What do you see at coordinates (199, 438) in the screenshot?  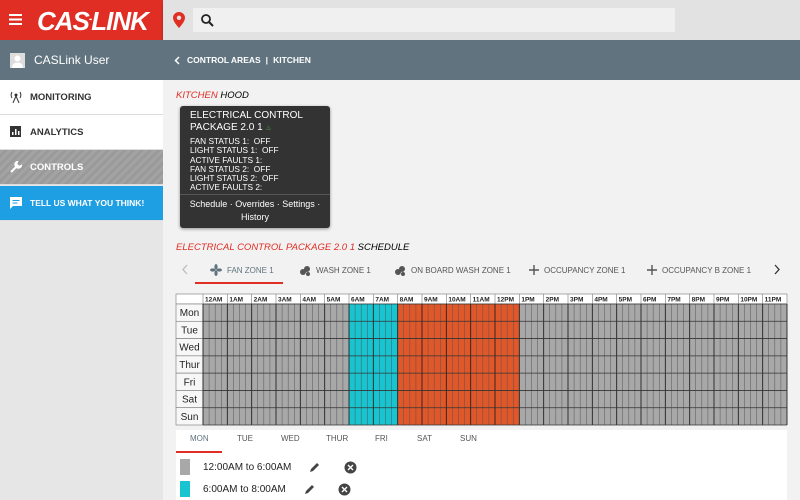 I see `day-tab-active: MON` at bounding box center [199, 438].